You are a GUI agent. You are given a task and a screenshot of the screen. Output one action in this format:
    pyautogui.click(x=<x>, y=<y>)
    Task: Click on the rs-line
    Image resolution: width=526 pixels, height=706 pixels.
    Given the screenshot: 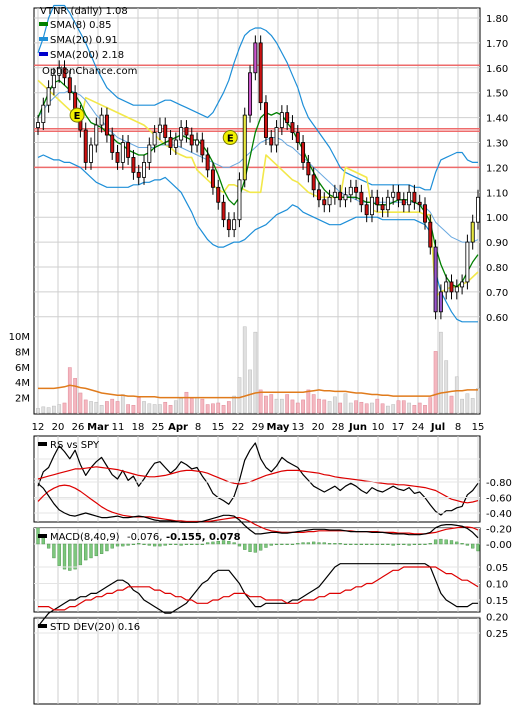 What is the action you would take?
    pyautogui.click(x=258, y=479)
    